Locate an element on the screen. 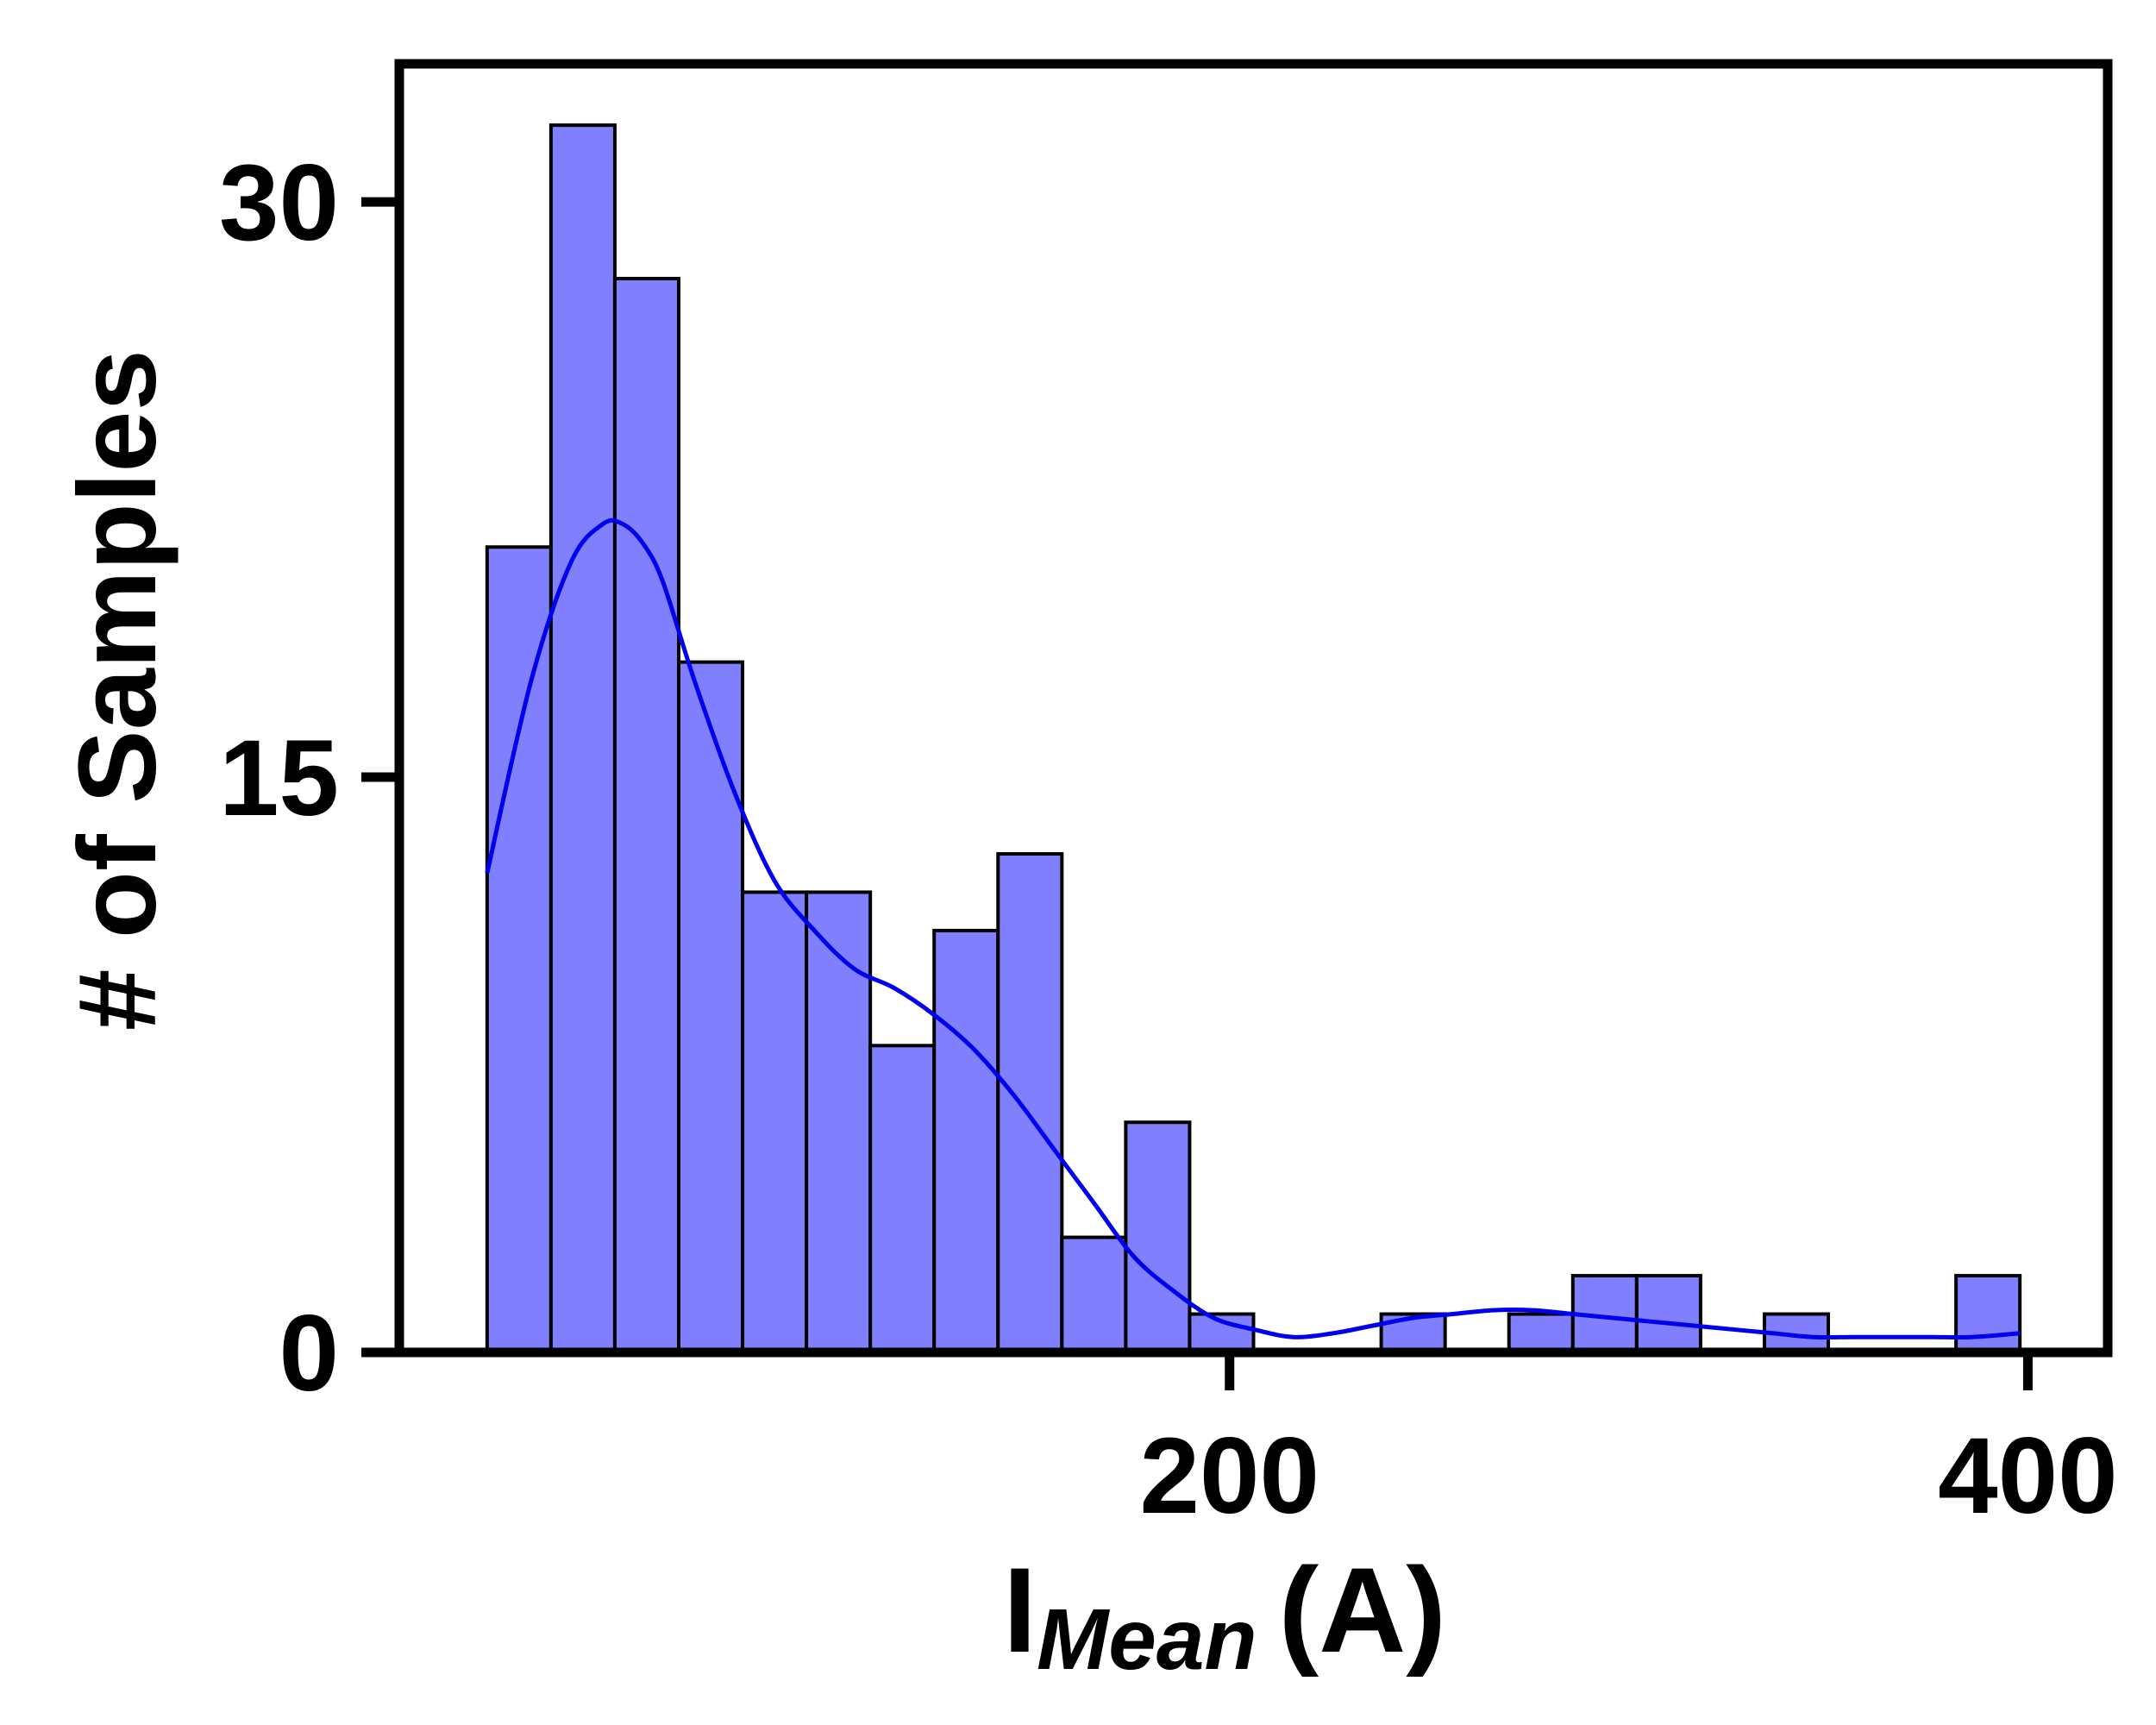 The width and height of the screenshot is (2156, 1725). y-axis-ticks: 0 15 30 is located at coordinates (309, 779).